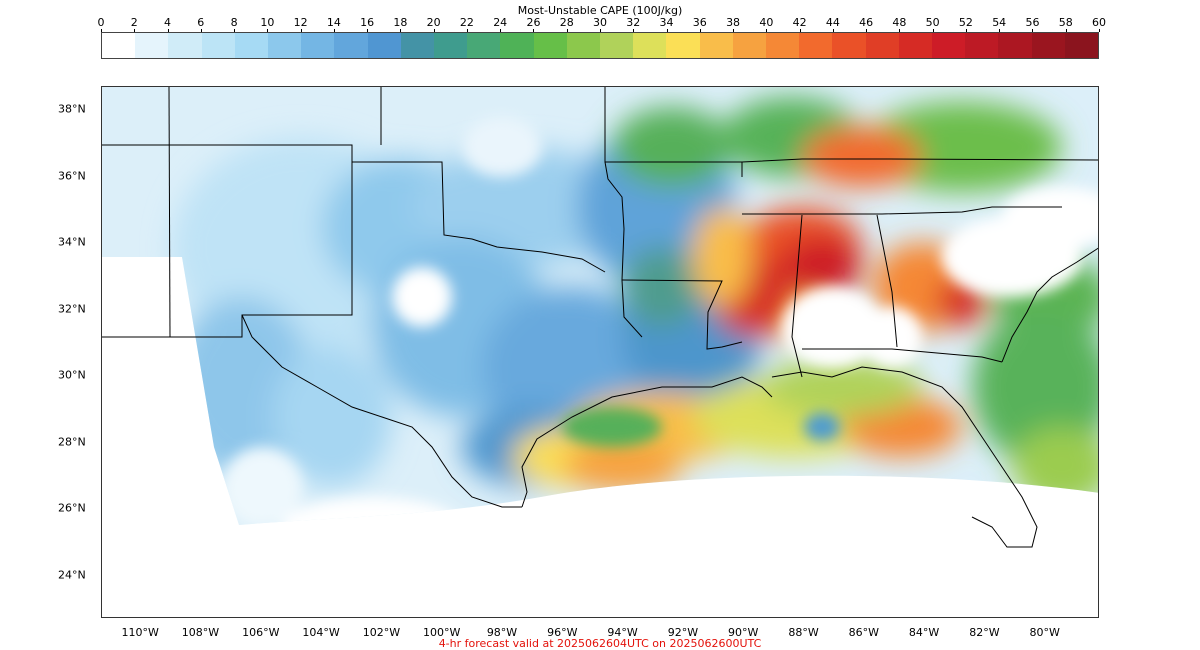 Image resolution: width=1200 pixels, height=650 pixels. I want to click on colorbar-tick-label: 2, so click(134, 22).